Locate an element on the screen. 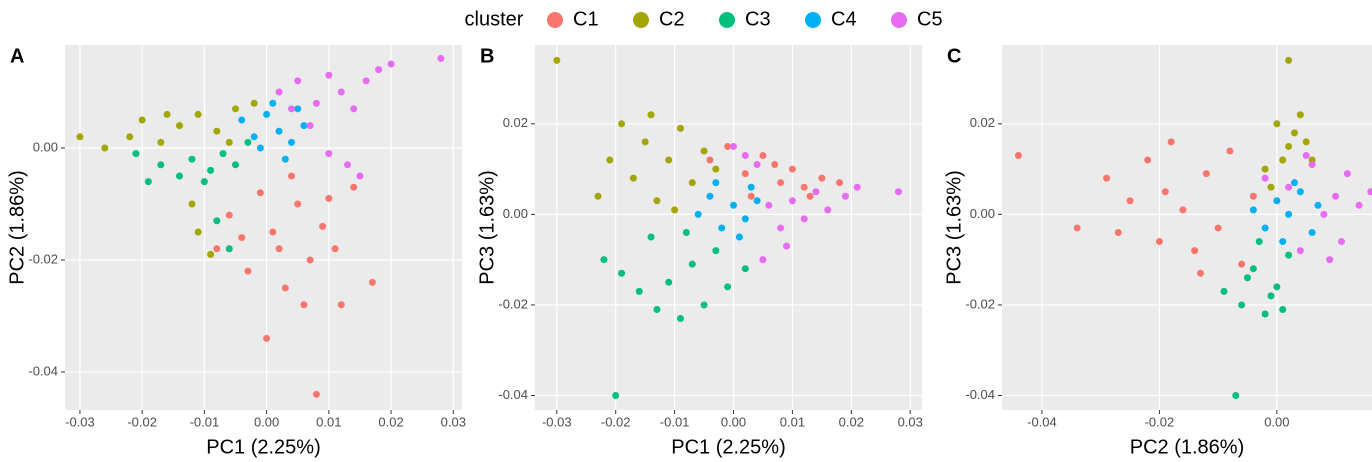 The image size is (1372, 462). legend-label: C4 is located at coordinates (844, 19).